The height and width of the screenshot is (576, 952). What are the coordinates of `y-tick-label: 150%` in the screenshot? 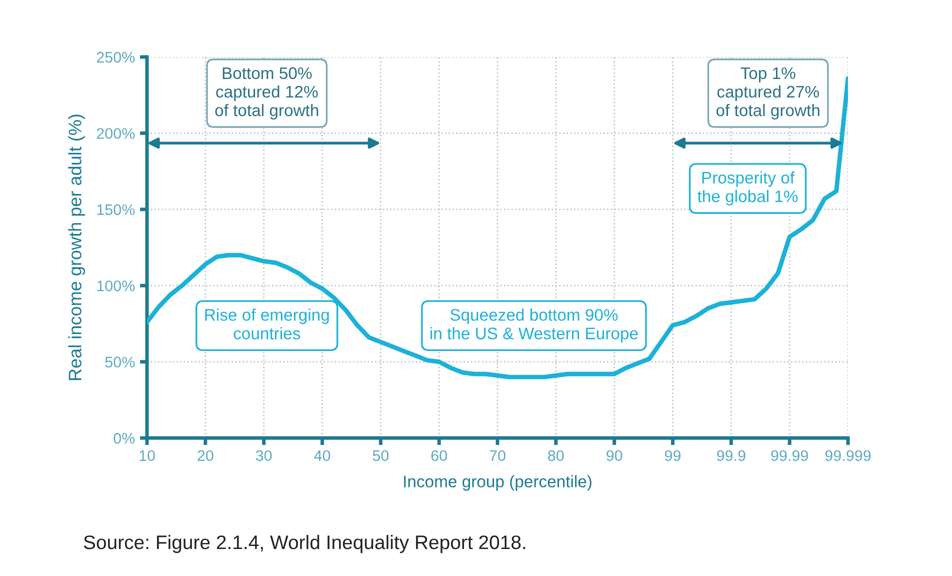 It's located at (116, 210).